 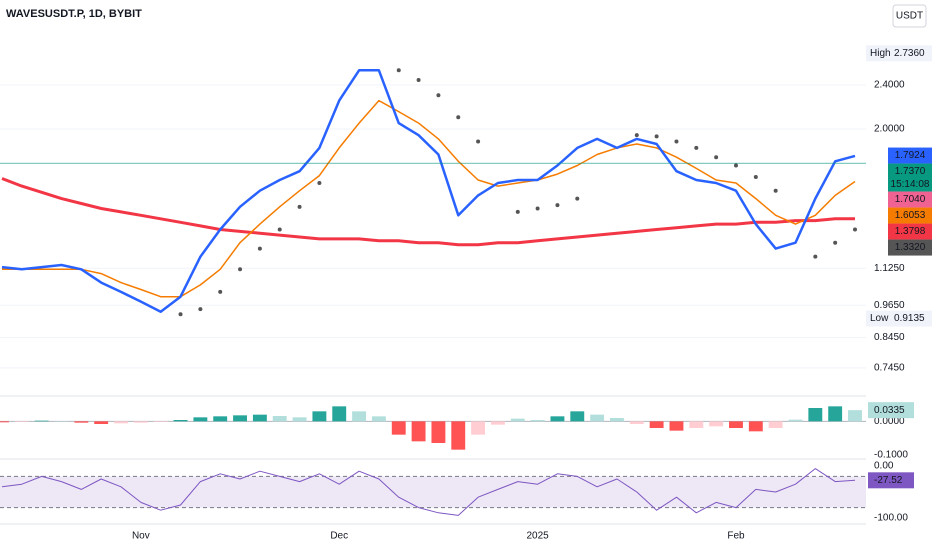 I want to click on x-tick-label: Feb, so click(x=736, y=536).